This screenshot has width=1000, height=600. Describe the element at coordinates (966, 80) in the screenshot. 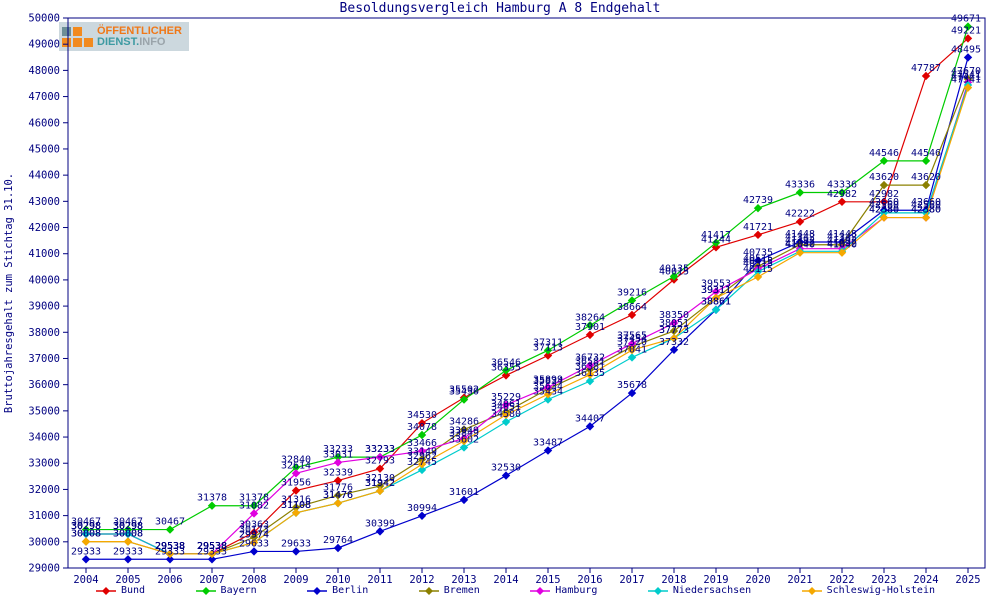

I see `point-label: 47341` at that location.